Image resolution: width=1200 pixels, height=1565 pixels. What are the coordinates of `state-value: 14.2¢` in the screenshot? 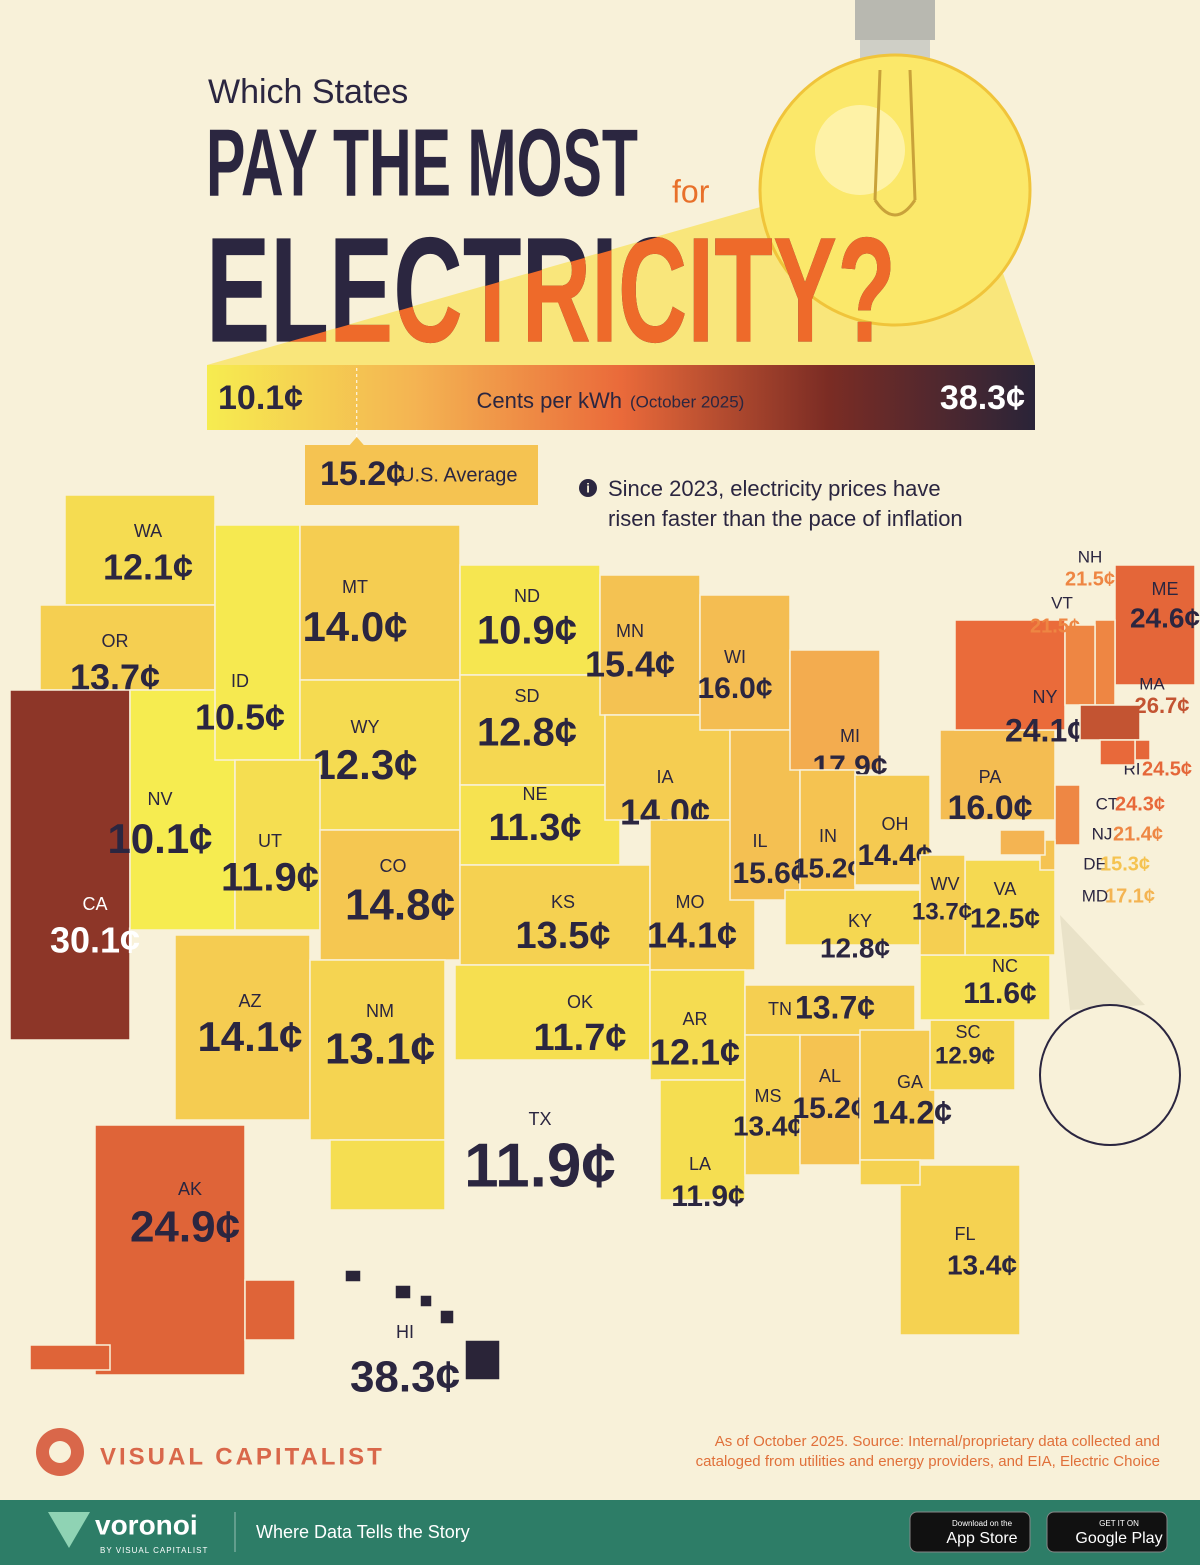 It's located at (912, 1112).